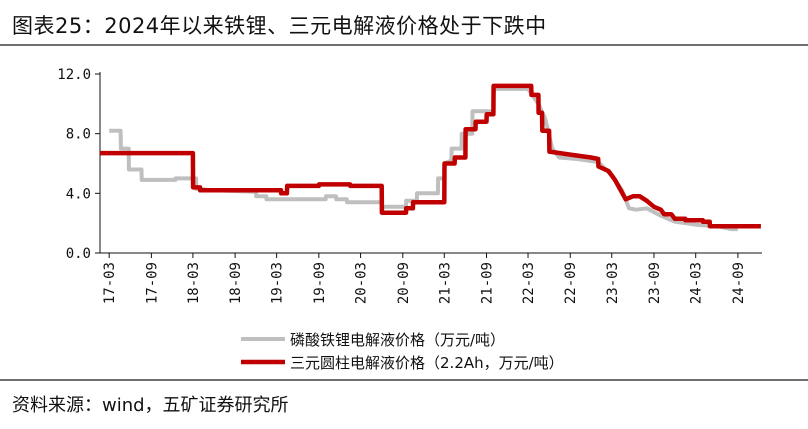  What do you see at coordinates (427, 363) in the screenshot?
I see `legend-label-2: 三元圆柱电解液价格（2.2Ah，万元/吨）` at bounding box center [427, 363].